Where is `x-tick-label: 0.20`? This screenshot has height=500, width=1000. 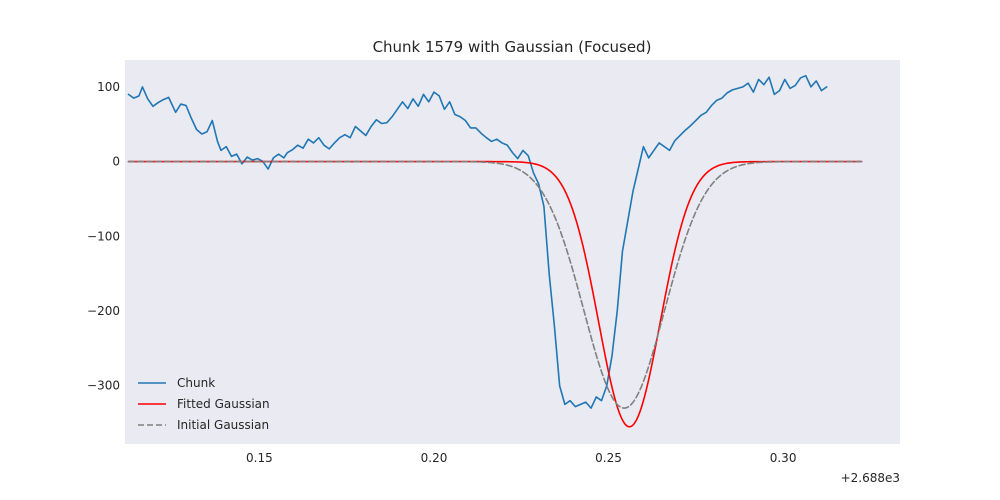
x-tick-label: 0.20 is located at coordinates (434, 458).